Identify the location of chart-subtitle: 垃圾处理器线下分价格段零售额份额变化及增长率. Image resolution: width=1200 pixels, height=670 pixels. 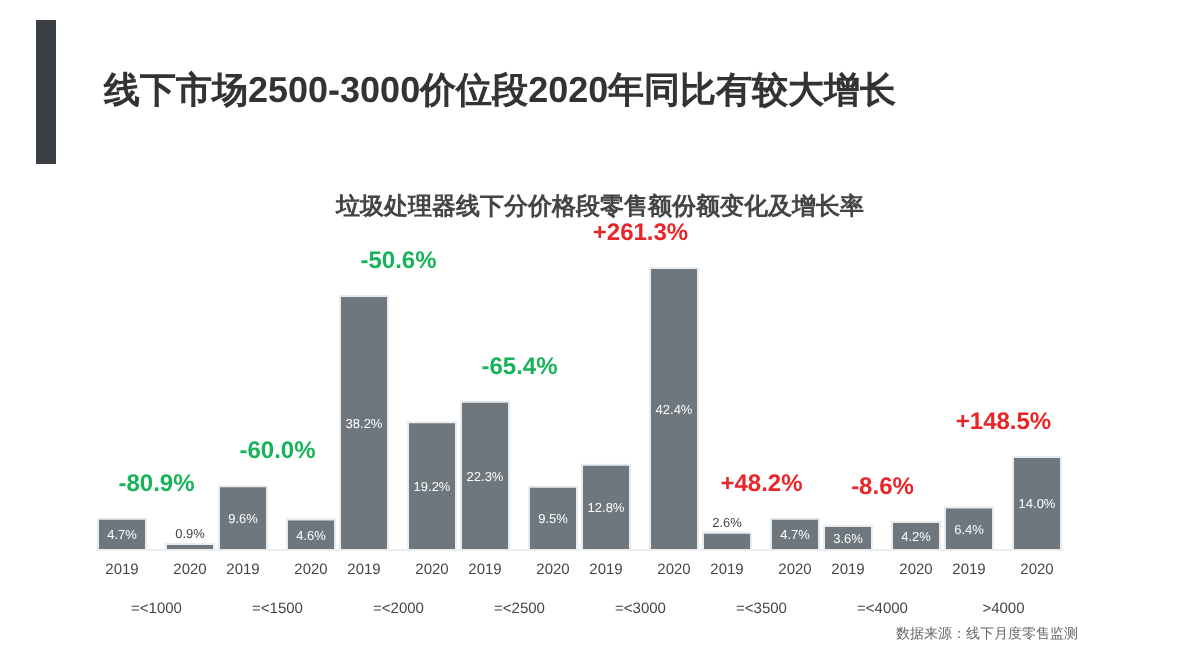
(599, 206).